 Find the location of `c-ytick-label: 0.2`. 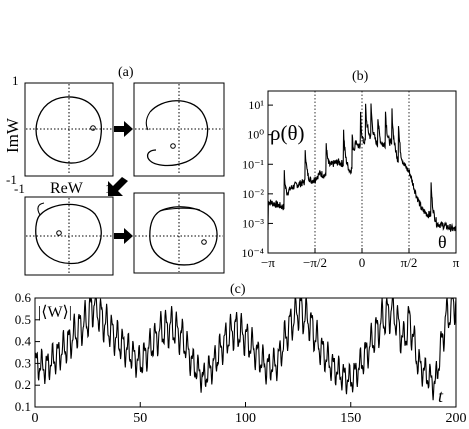

c-ytick-label: 0.2 is located at coordinates (23, 384).